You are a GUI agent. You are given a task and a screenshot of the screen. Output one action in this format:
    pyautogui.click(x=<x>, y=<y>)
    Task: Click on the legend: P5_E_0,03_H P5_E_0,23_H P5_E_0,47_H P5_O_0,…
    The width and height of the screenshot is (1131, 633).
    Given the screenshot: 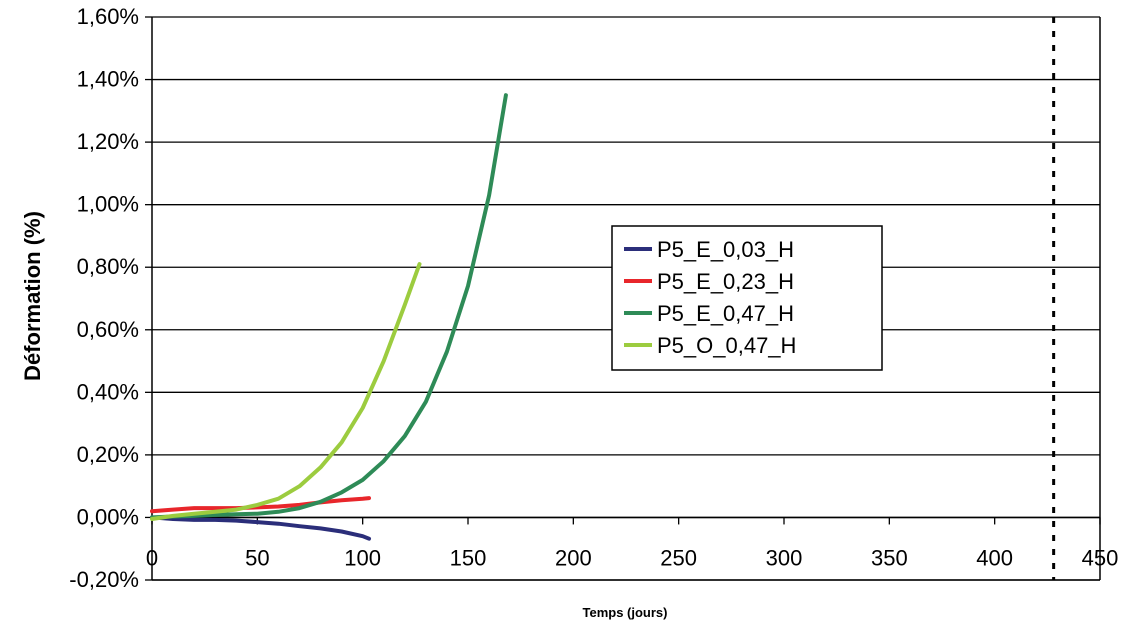 What is the action you would take?
    pyautogui.click(x=747, y=298)
    